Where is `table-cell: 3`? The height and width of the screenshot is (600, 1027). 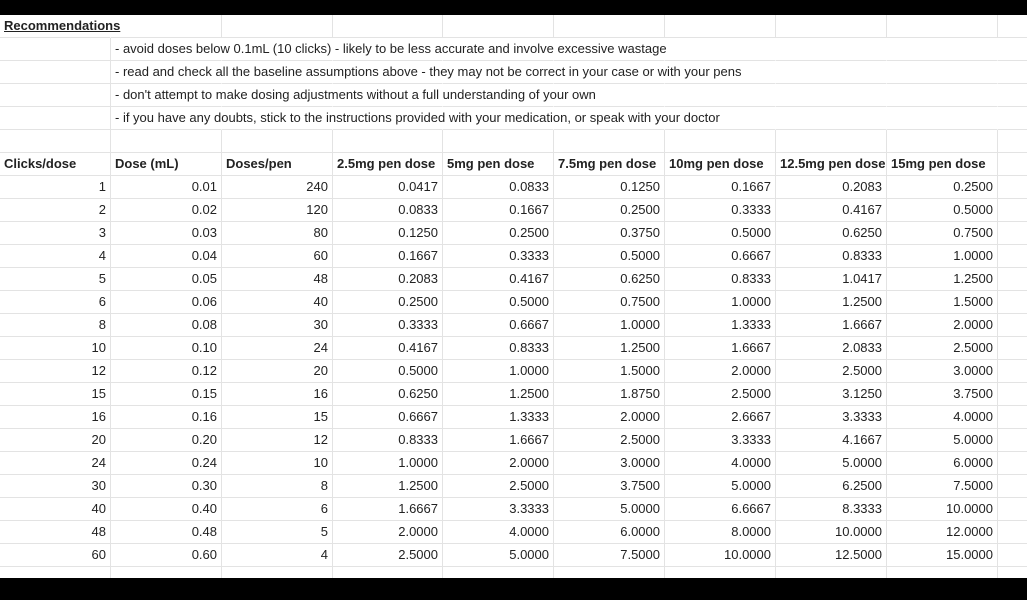
table-cell: 3 is located at coordinates (55, 233).